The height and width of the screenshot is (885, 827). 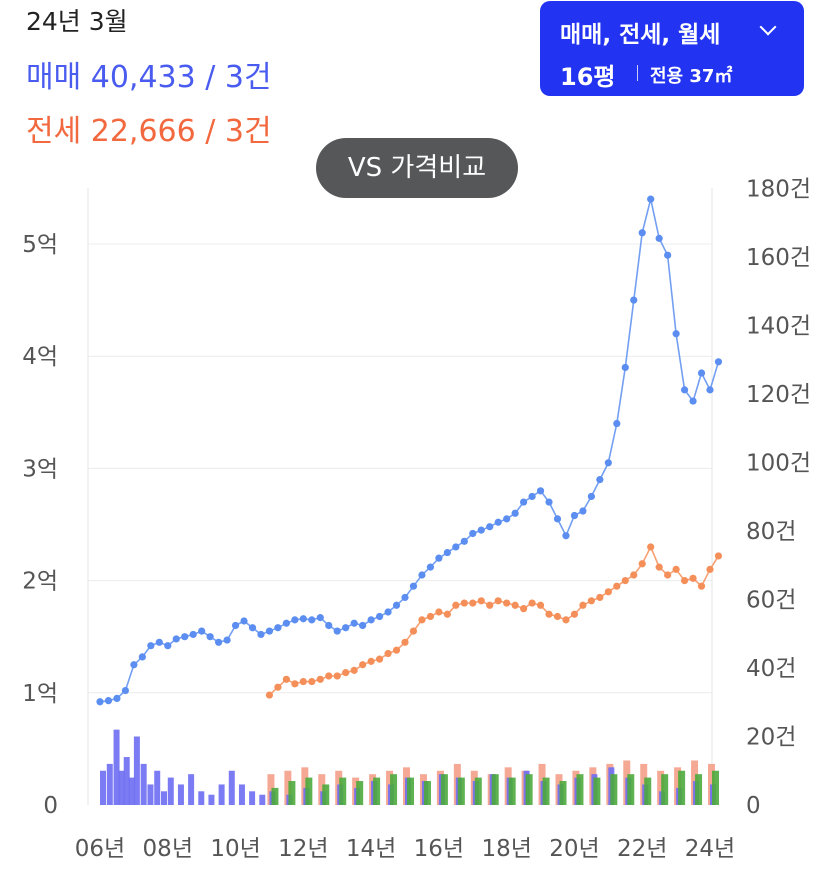 I want to click on y-left-tick-label: 5억, so click(x=40, y=245).